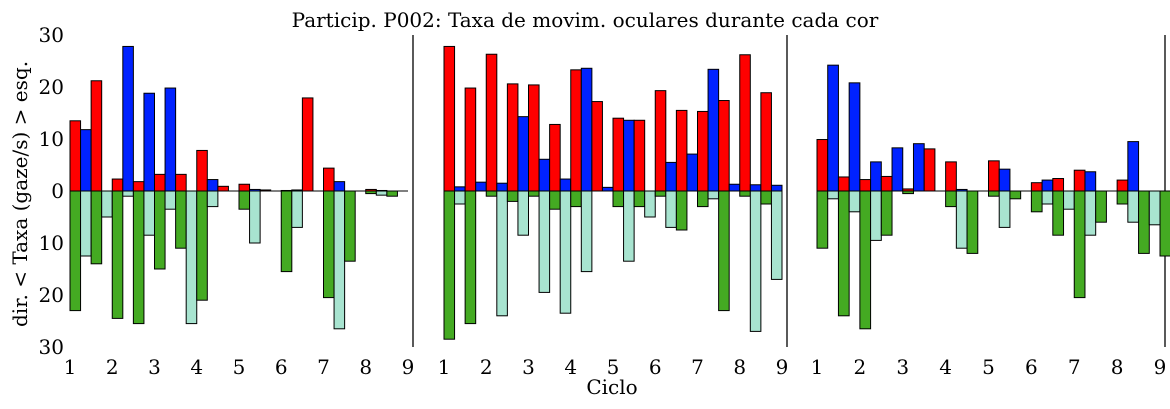  Describe the element at coordinates (365, 367) in the screenshot. I see `x-tick-label: 8` at that location.